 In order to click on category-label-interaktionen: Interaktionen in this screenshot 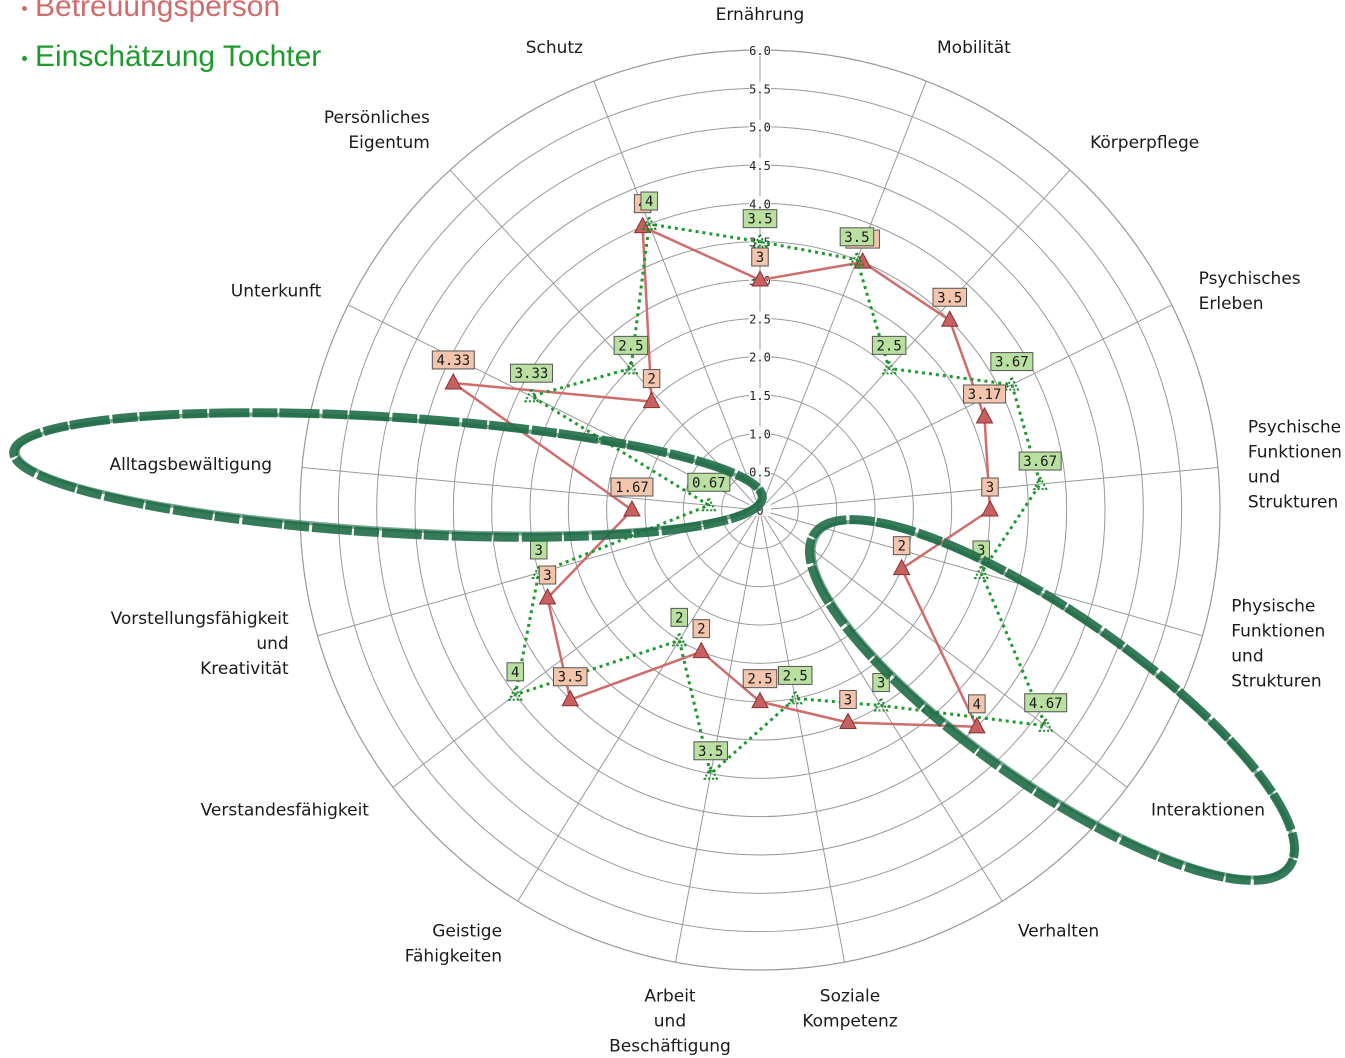, I will do `click(1208, 810)`.